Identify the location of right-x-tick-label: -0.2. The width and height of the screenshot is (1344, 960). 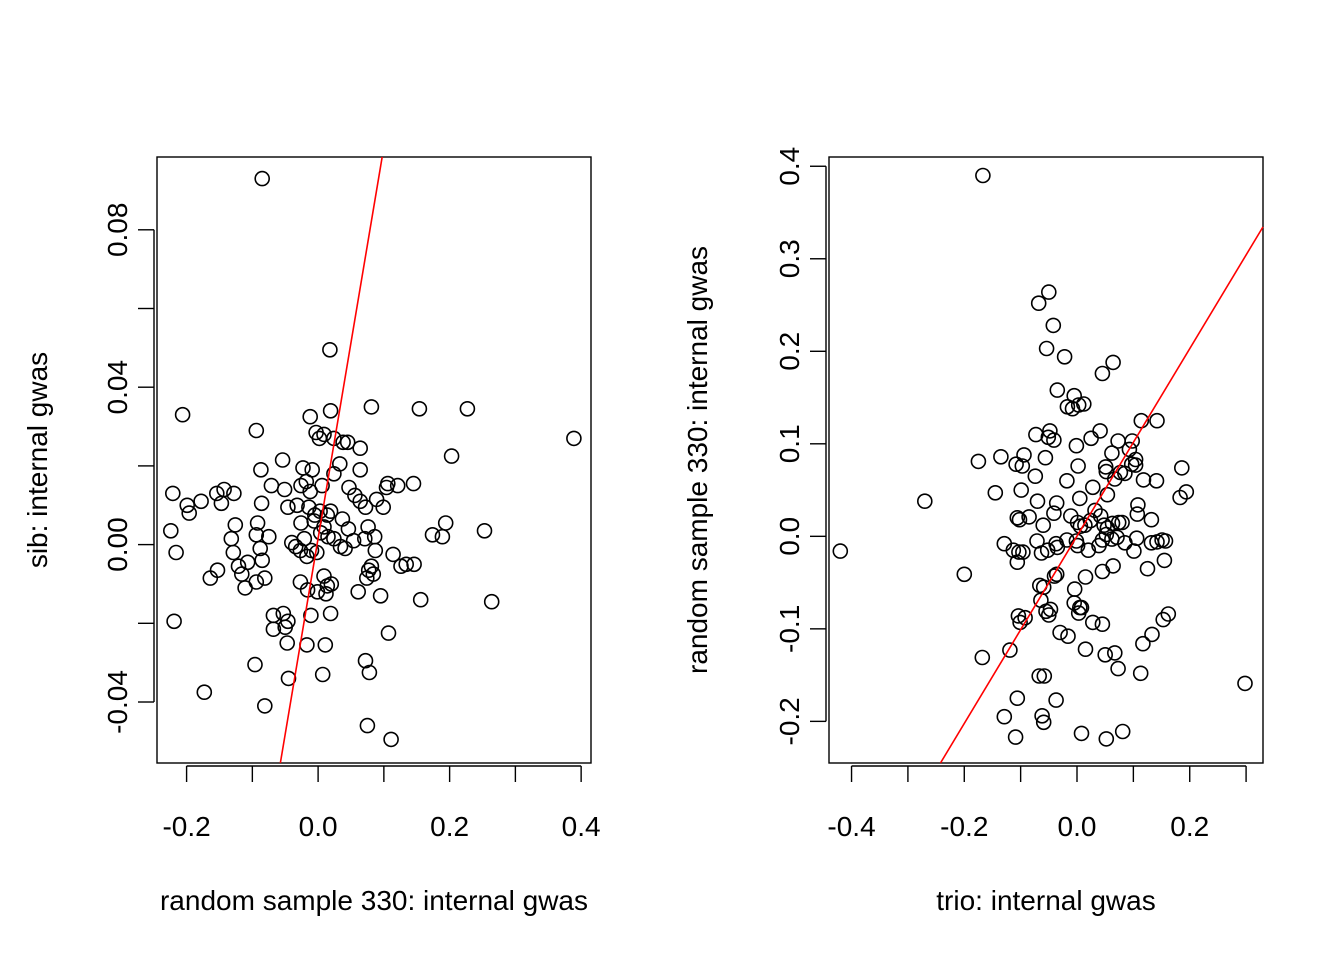
(964, 826).